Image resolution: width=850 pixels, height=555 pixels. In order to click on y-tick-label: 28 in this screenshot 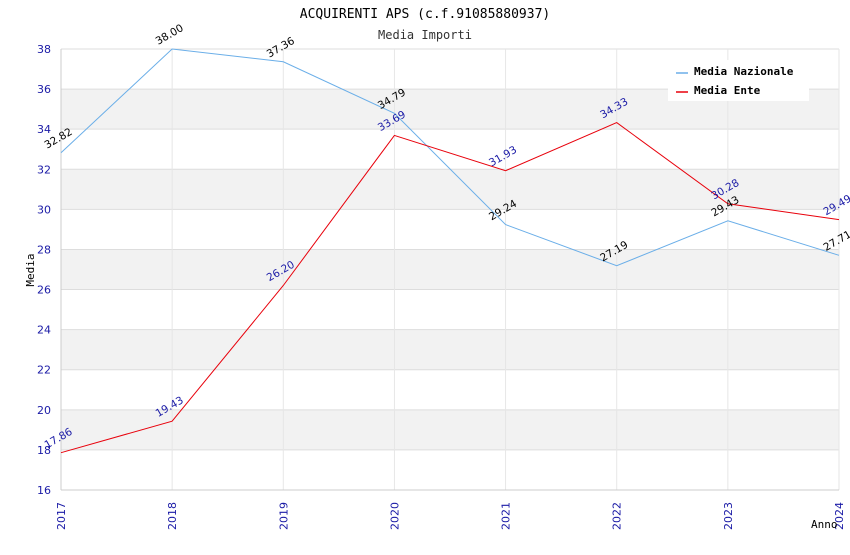, I will do `click(44, 249)`.